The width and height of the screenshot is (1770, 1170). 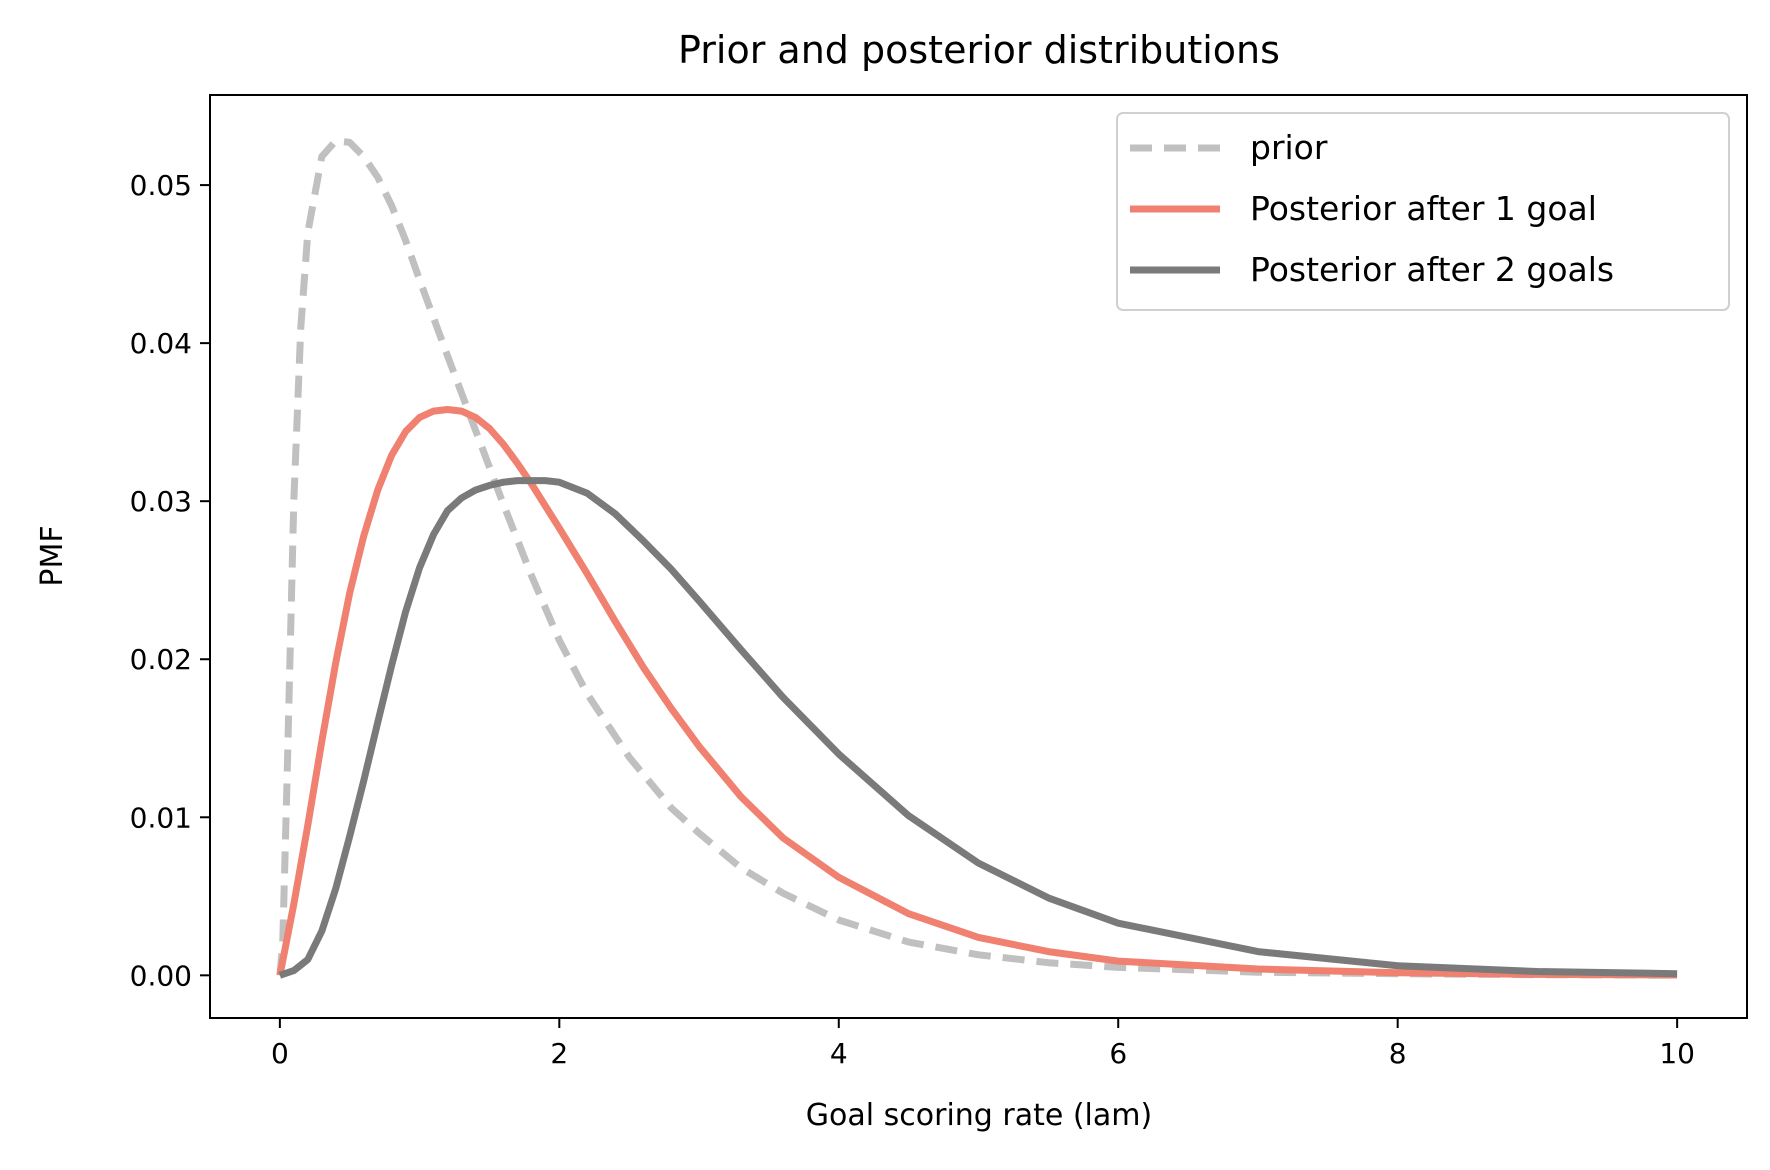 I want to click on y-axis: 0.00 0.01 0.02 0.03 0.04 0.05, so click(x=170, y=580).